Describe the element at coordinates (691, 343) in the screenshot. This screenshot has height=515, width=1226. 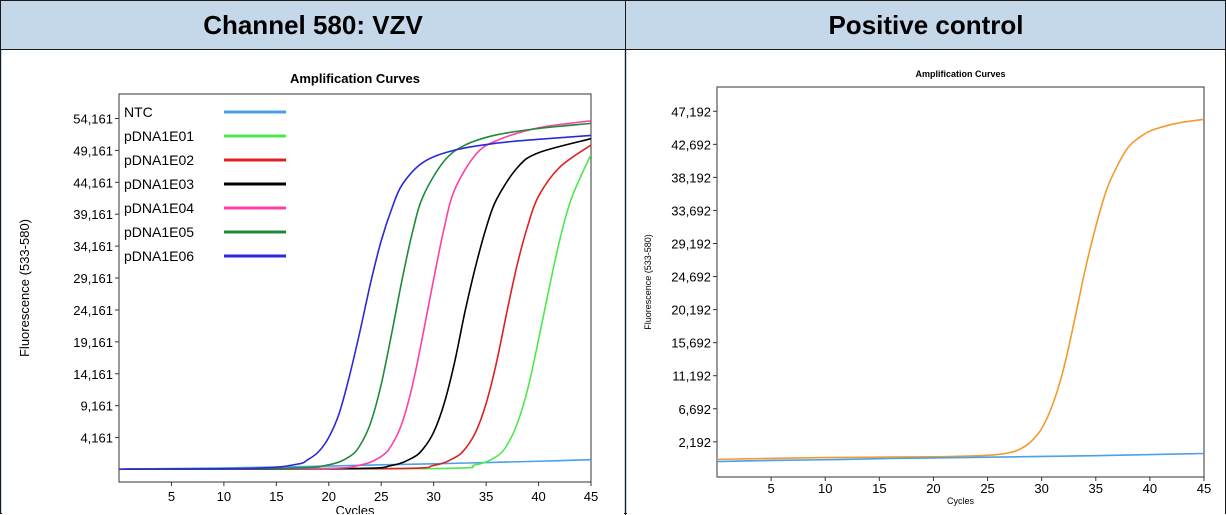
I see `y-tick-label: 15,692` at that location.